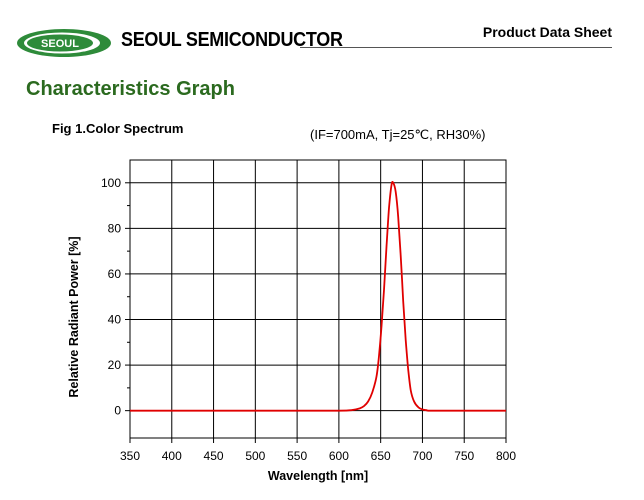  What do you see at coordinates (547, 32) in the screenshot?
I see `doc-title: Product Data Sheet` at bounding box center [547, 32].